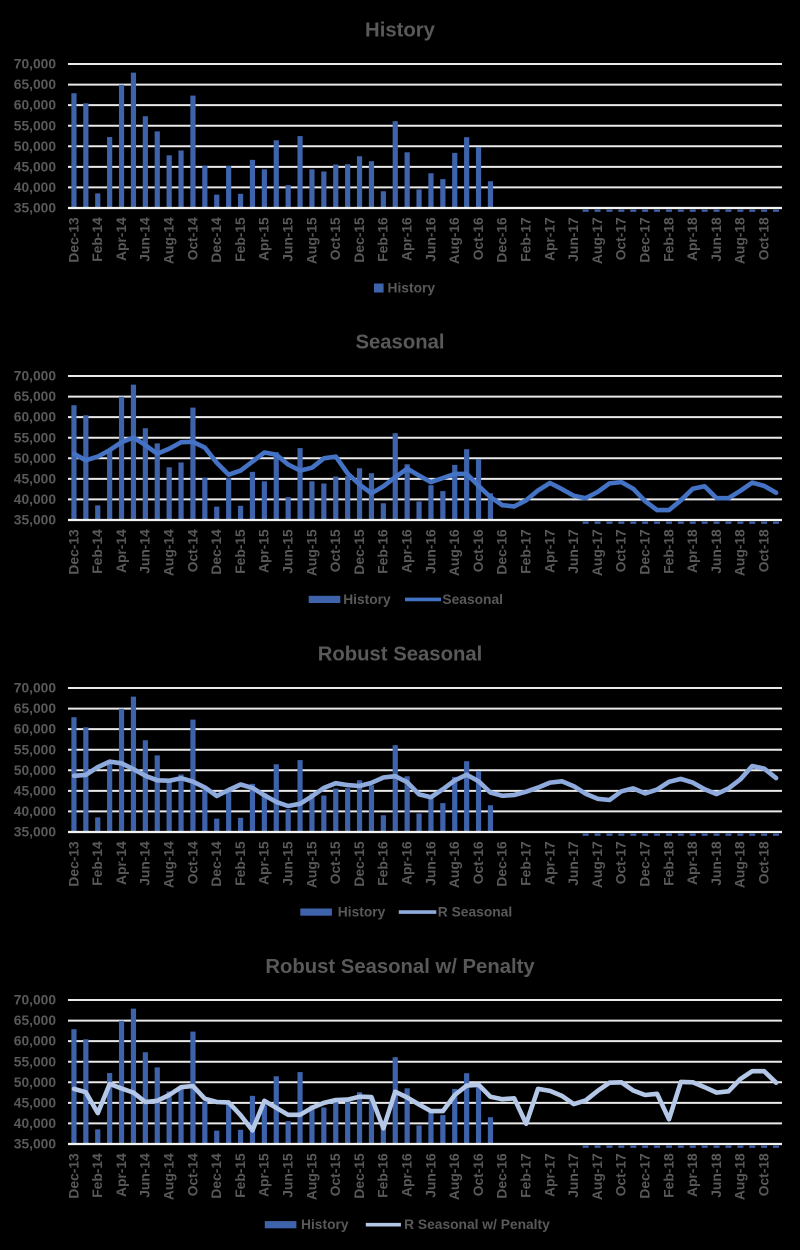  What do you see at coordinates (692, 1175) in the screenshot?
I see `svg-text: Apr-18` at bounding box center [692, 1175].